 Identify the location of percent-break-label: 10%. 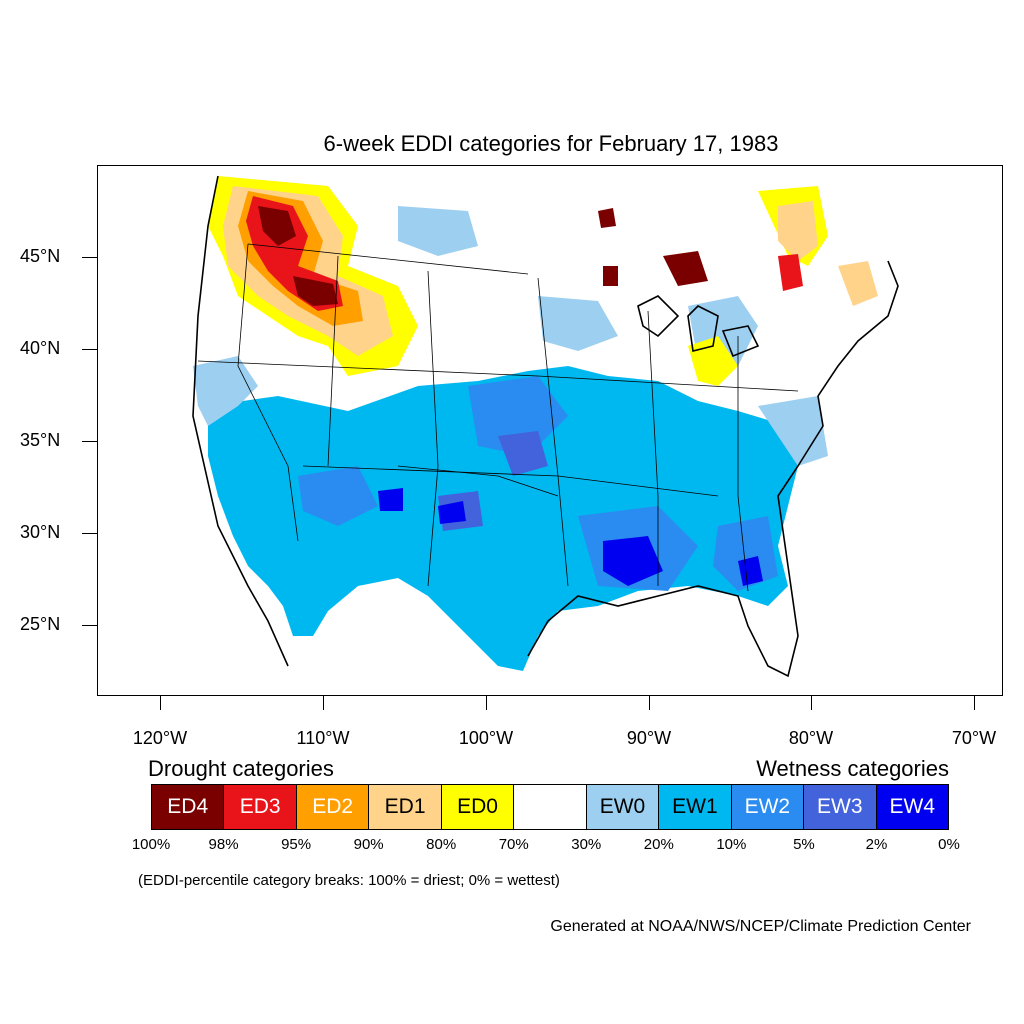
(731, 844).